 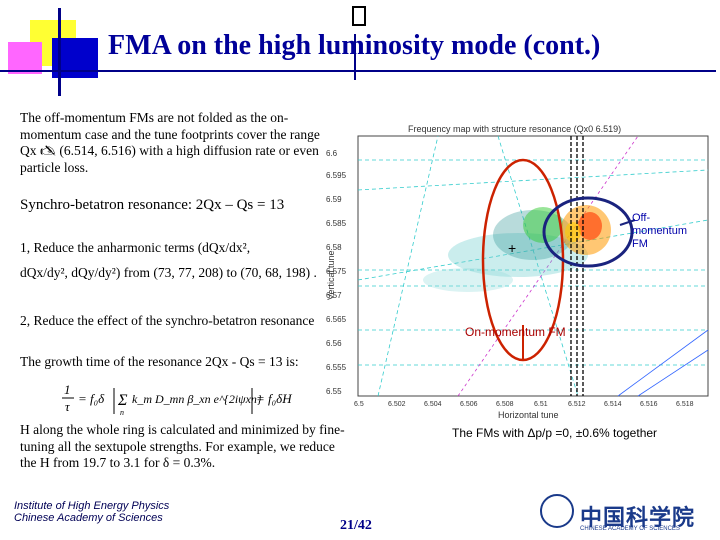 I want to click on slide-title: FMA on the high luminosity mode (cont.), so click(x=354, y=45).